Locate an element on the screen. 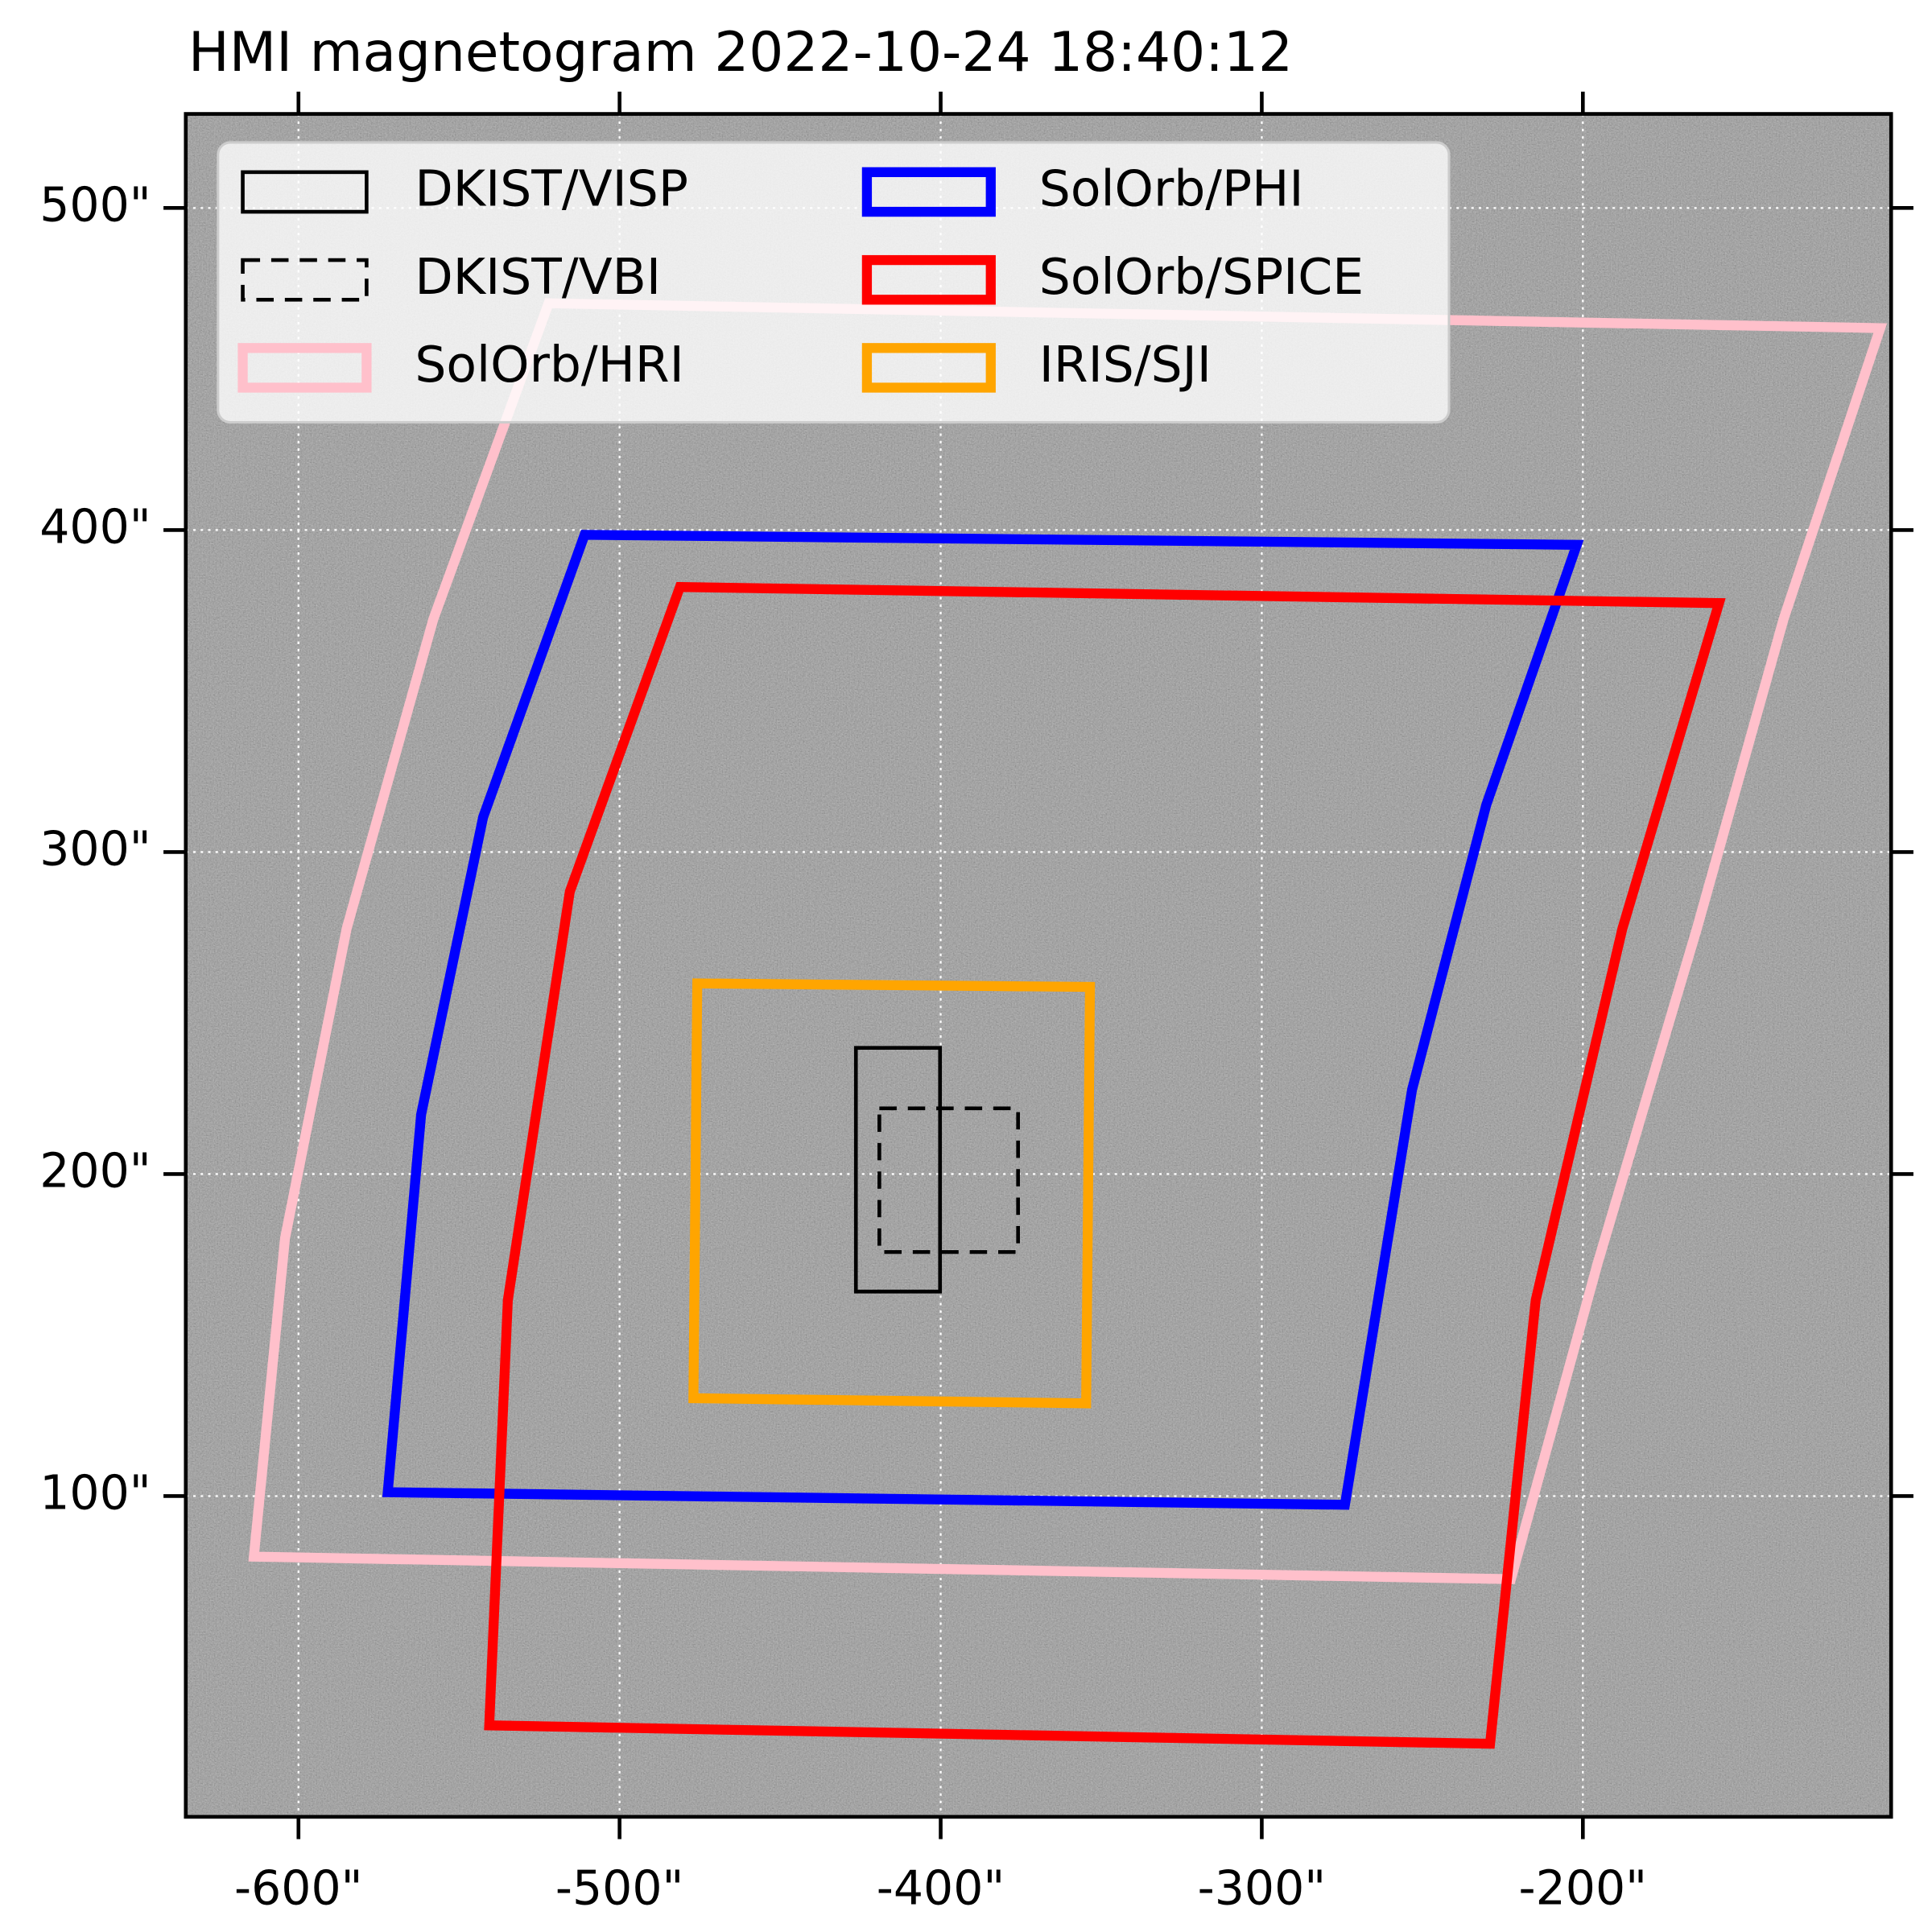  chart-title: HMI magnetogram 2022-10-24 18:40:12 is located at coordinates (740, 52).